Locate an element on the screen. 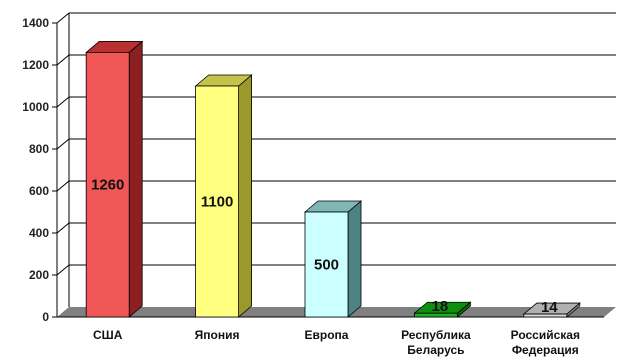 The height and width of the screenshot is (361, 623). data-label: 14 is located at coordinates (549, 307).